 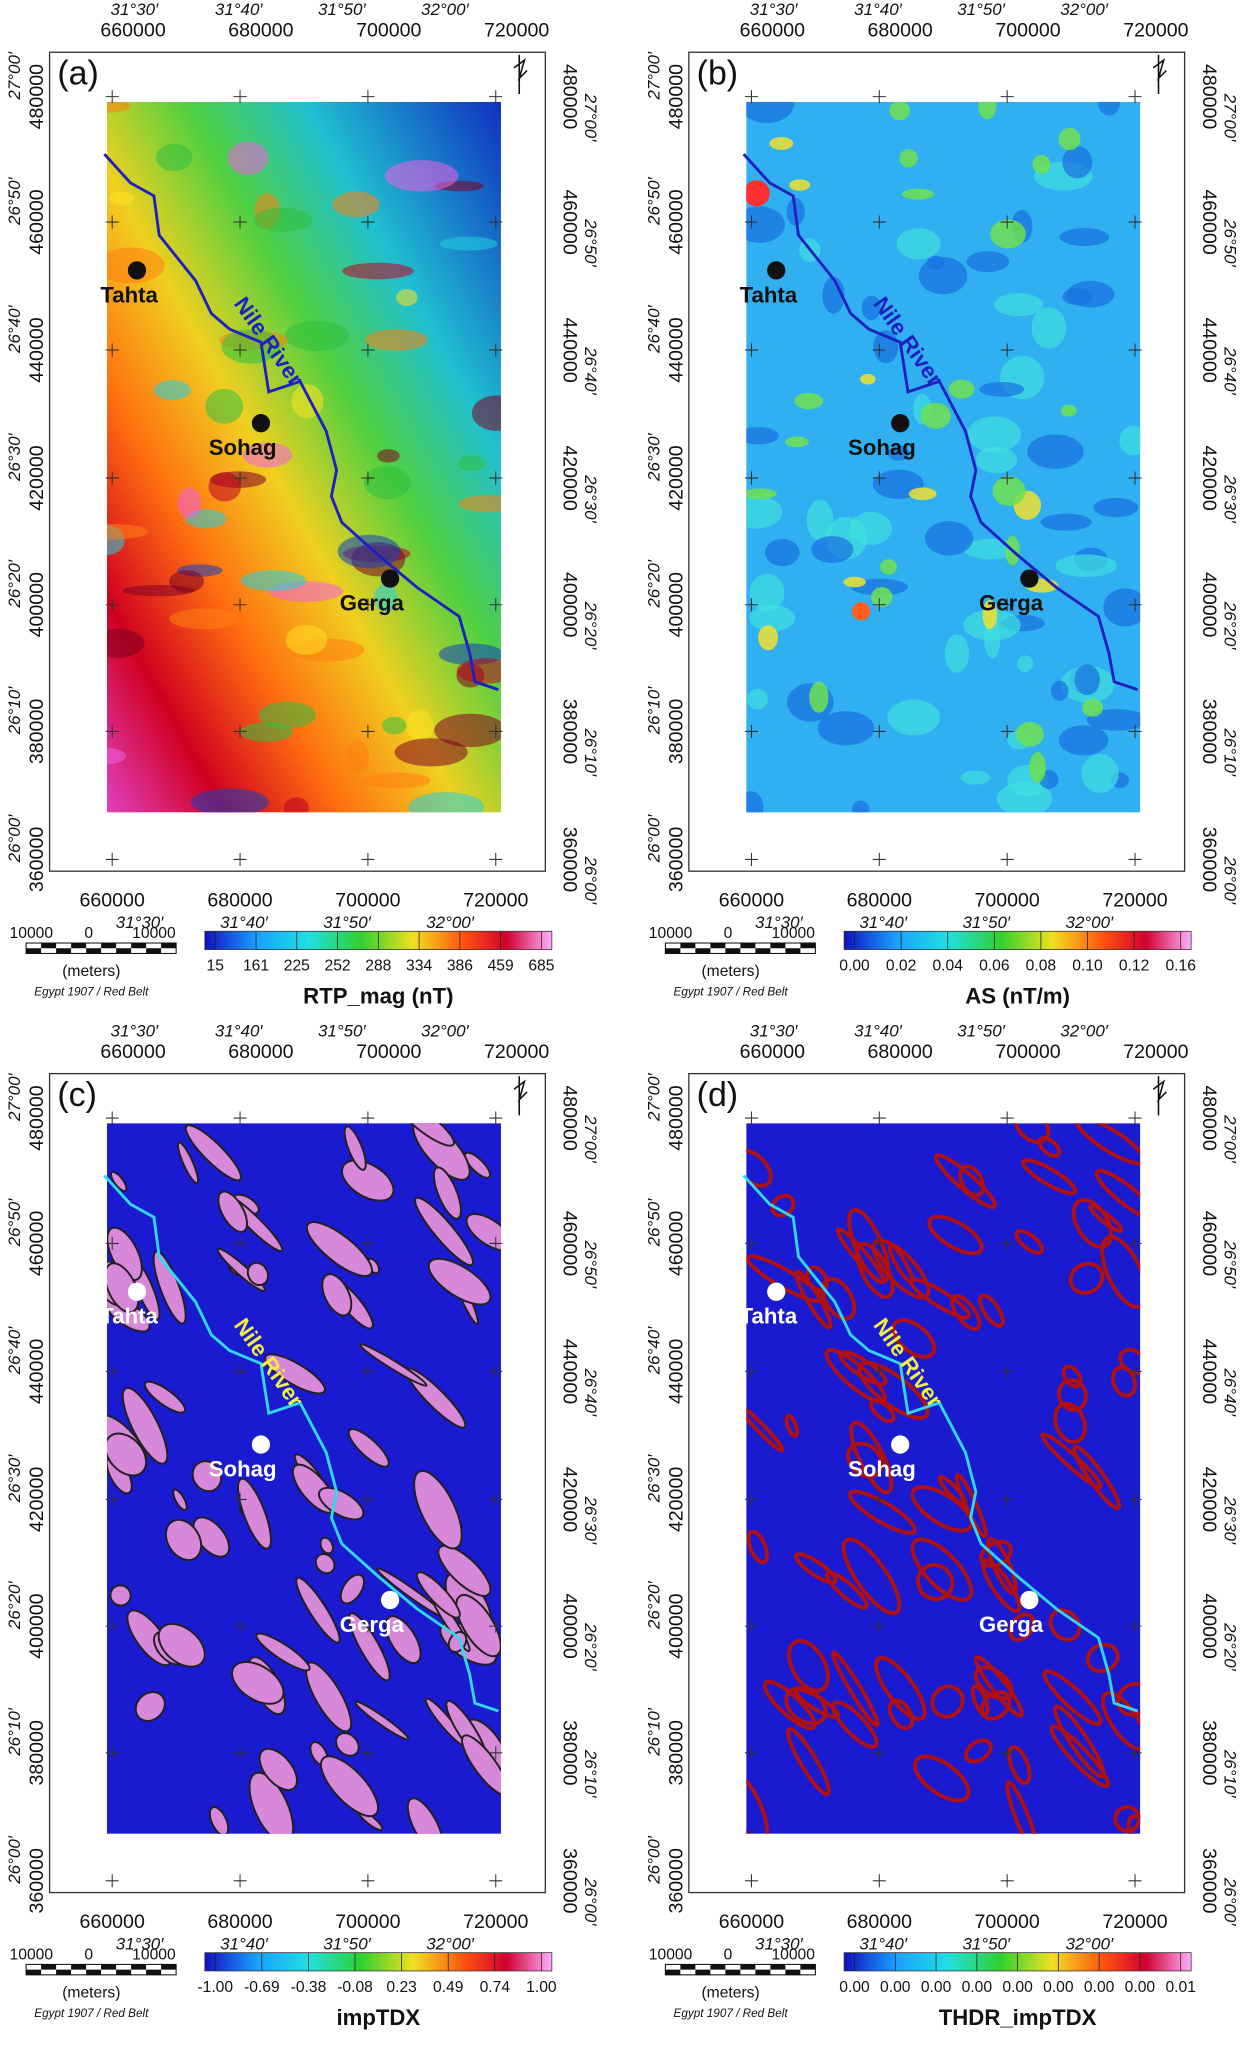 I want to click on colorbar-tick-label: 252, so click(x=338, y=966).